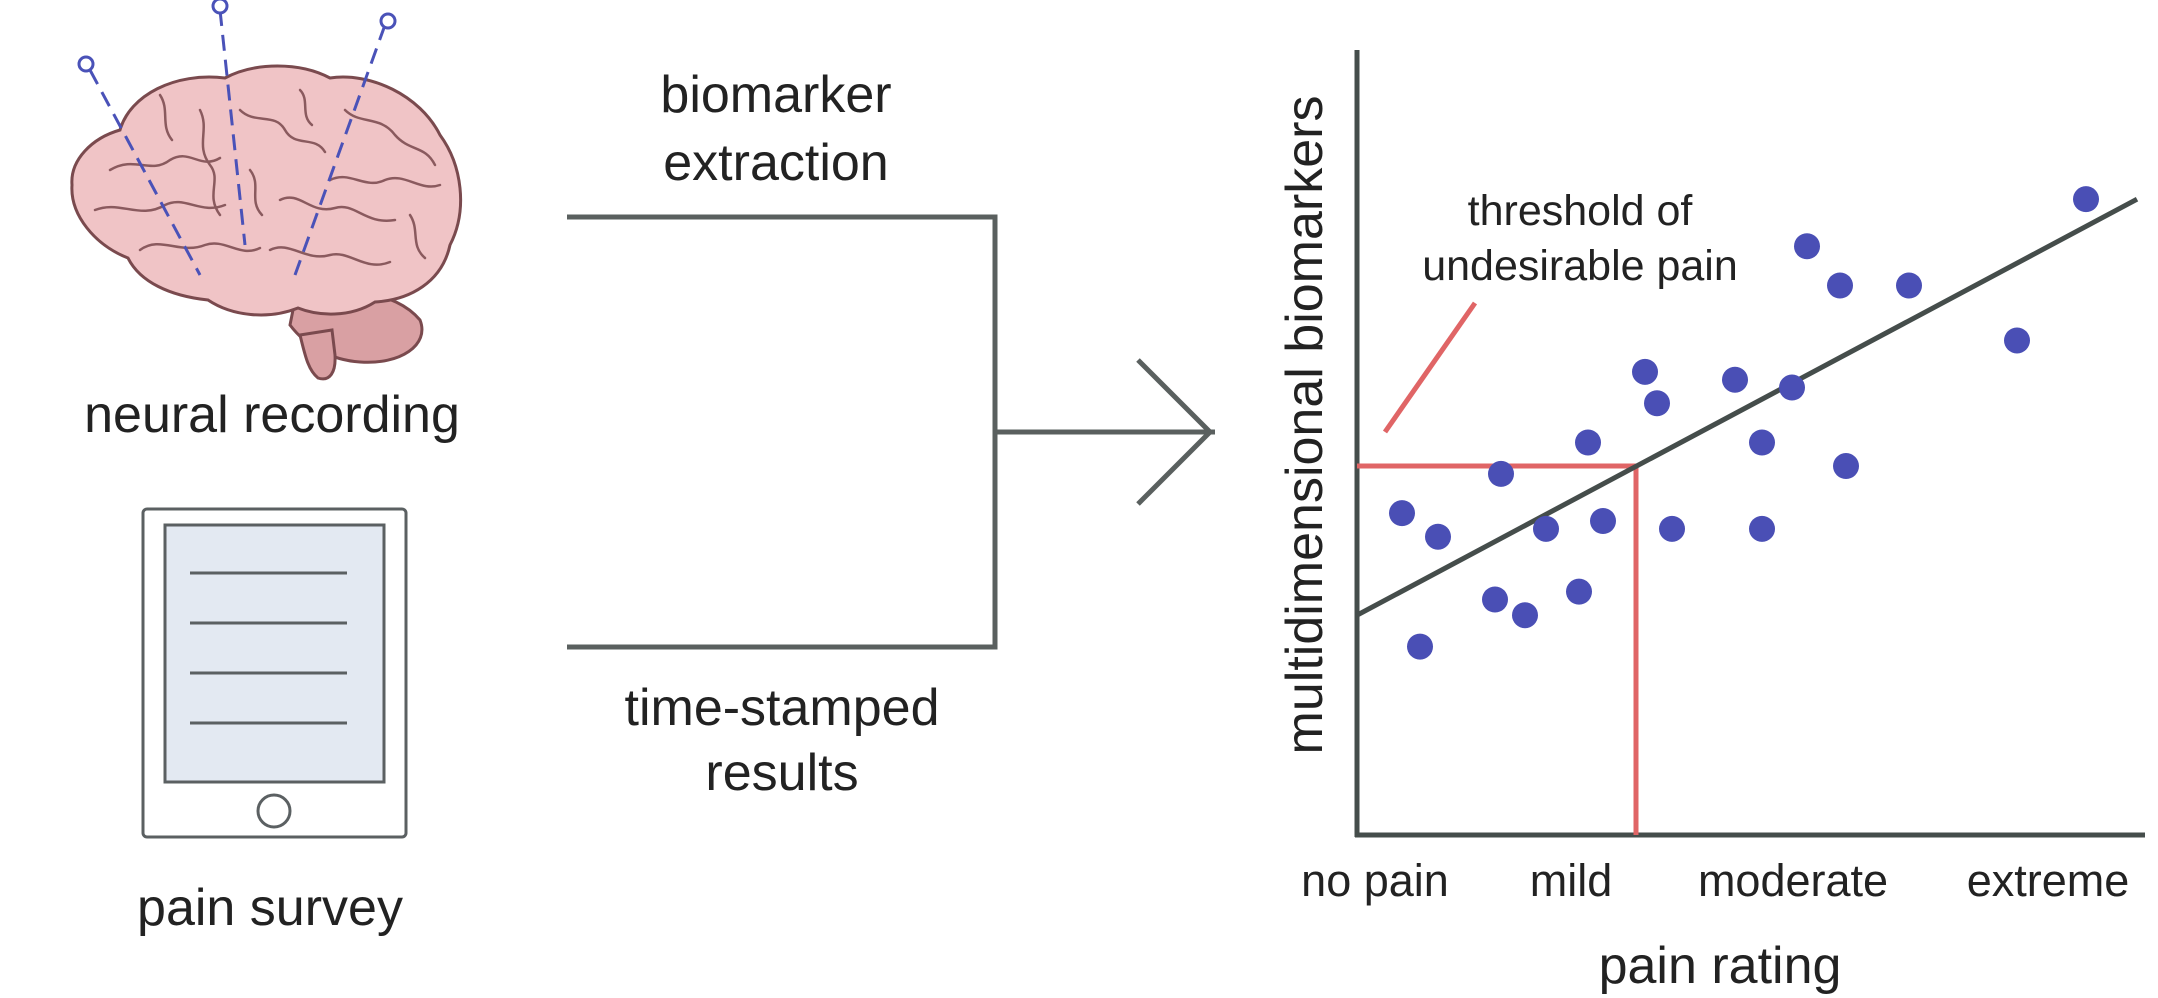 Image resolution: width=2158 pixels, height=998 pixels. Describe the element at coordinates (1581, 211) in the screenshot. I see `threshold-label-line1: threshold of` at that location.